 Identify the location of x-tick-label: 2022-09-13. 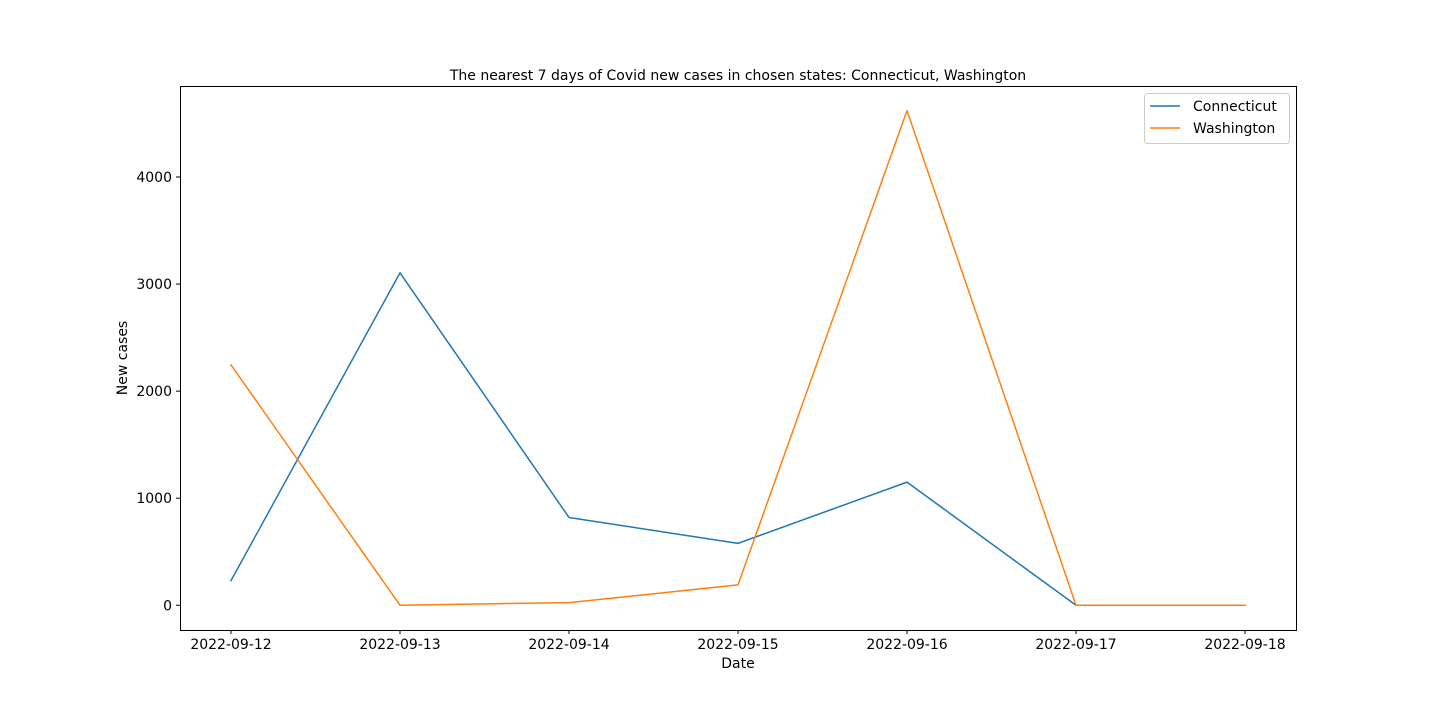
(399, 645).